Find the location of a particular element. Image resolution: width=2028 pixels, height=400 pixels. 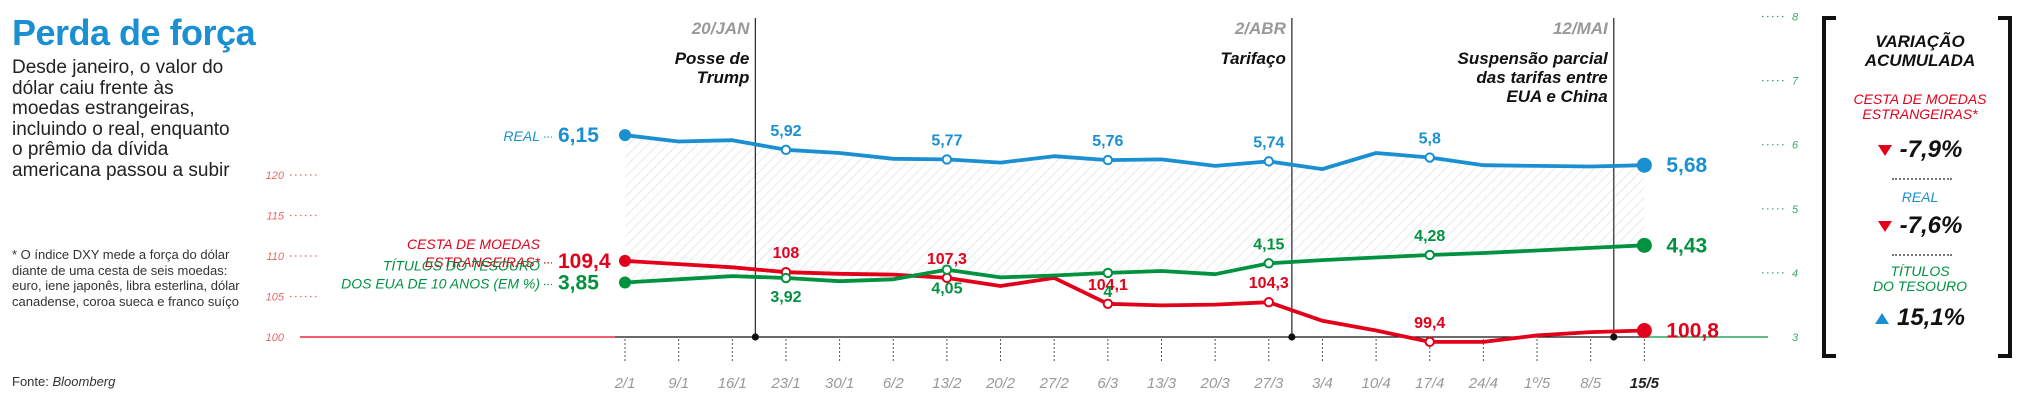

treasury-variation-value: 15,1% is located at coordinates (1931, 317).